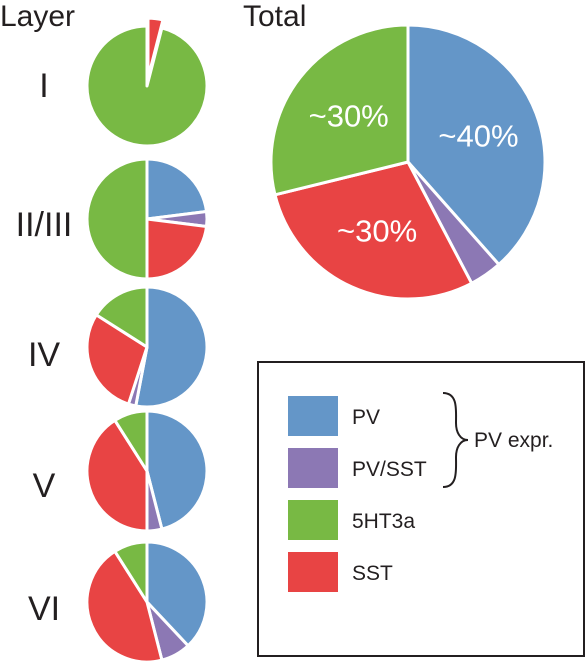 Image resolution: width=587 pixels, height=663 pixels. I want to click on pie-layer-VI-slice-5ht3a, so click(131, 572).